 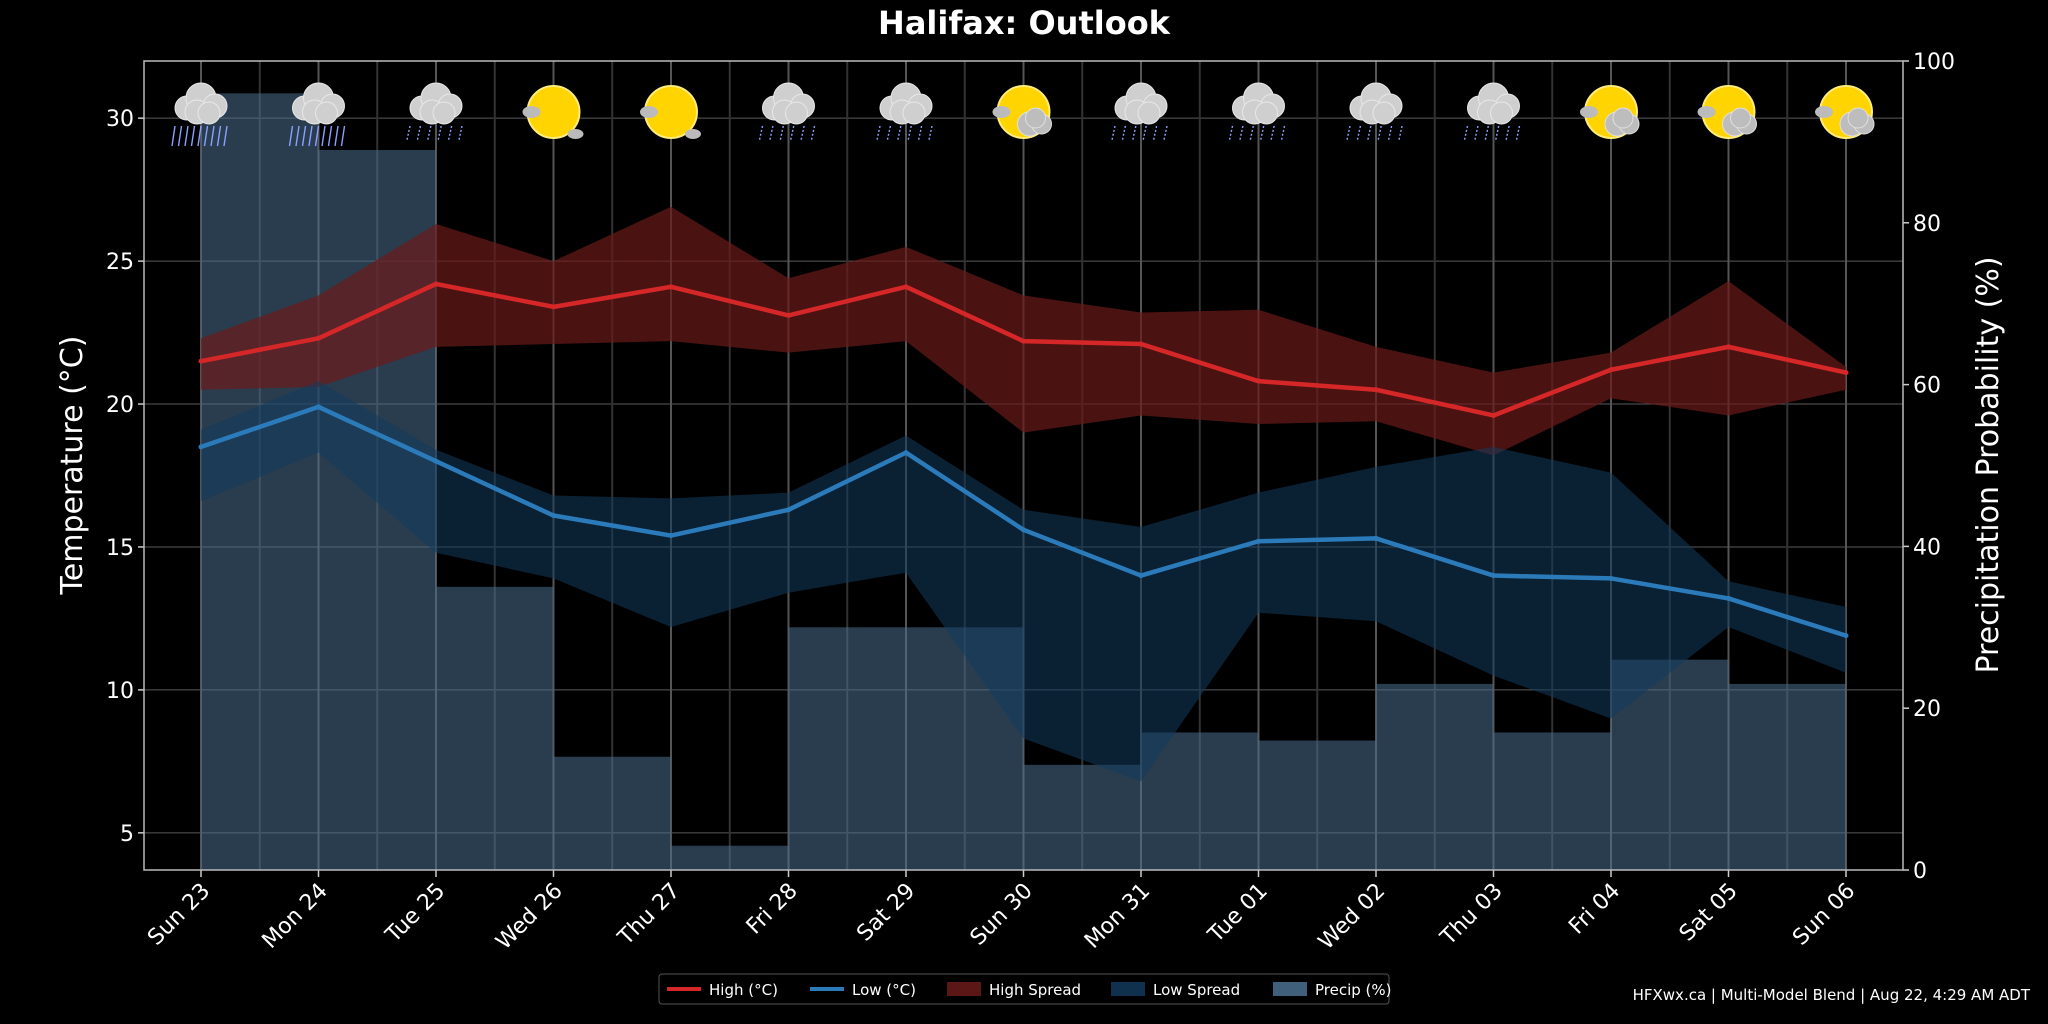 I want to click on legend-label: High (°C), so click(x=743, y=990).